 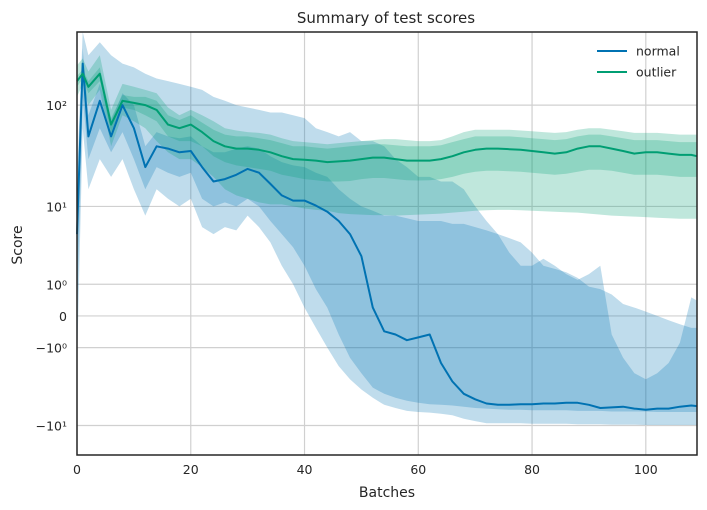 I want to click on x-axis-label: Batches, so click(x=387, y=493).